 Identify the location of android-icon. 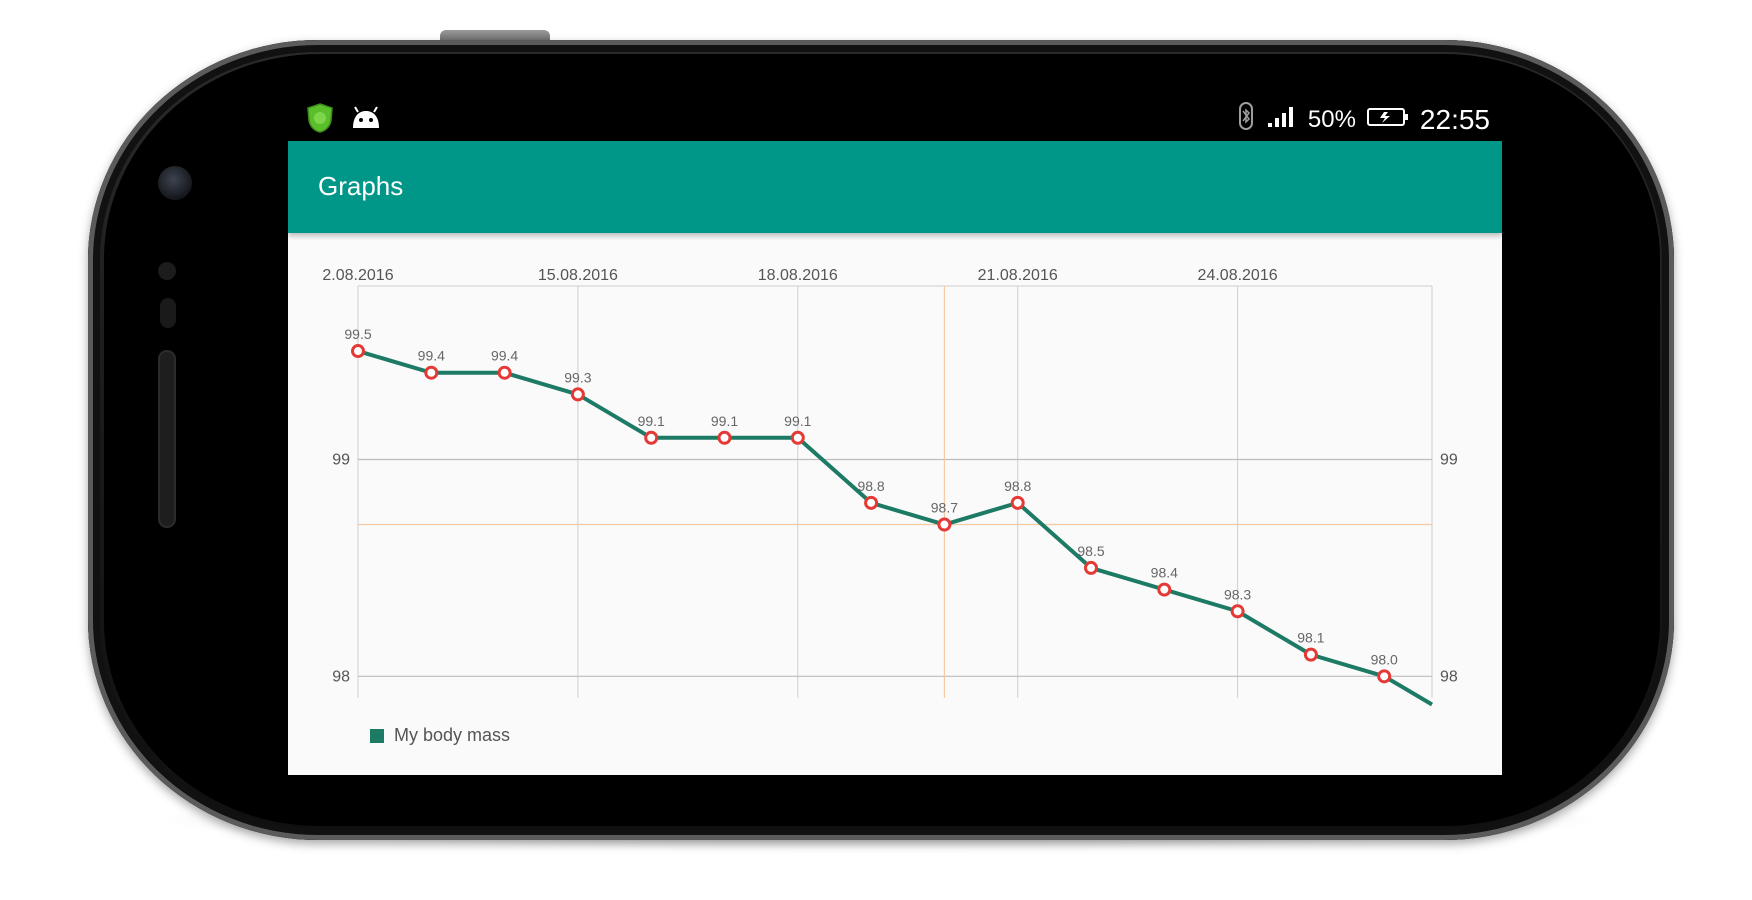
(366, 120).